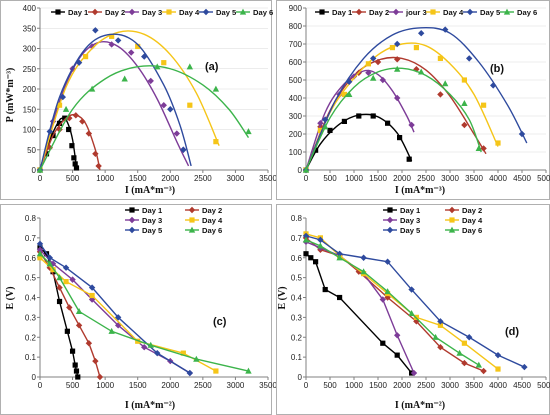 The width and height of the screenshot is (550, 415). I want to click on y-tick-label: 0.1, so click(297, 357).